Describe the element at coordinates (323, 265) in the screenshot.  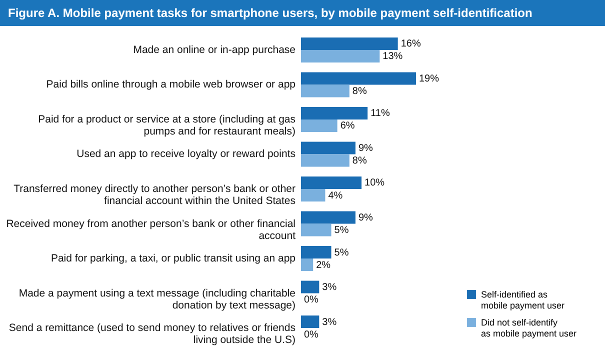
I see `data-label: 2%` at that location.